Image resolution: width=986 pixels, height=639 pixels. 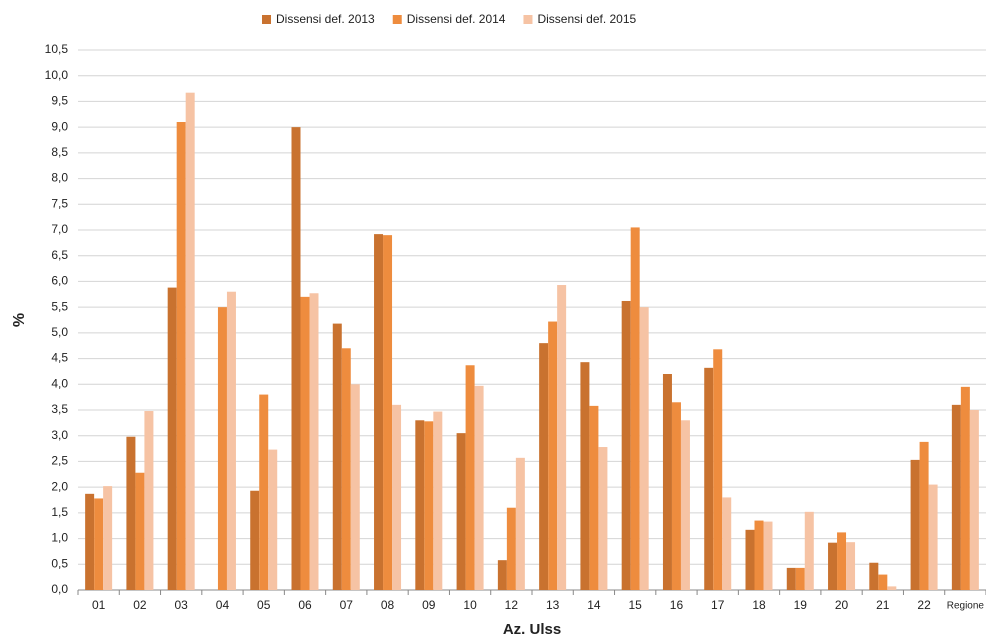 What do you see at coordinates (57, 49) in the screenshot?
I see `y-tick-label: 10,5` at bounding box center [57, 49].